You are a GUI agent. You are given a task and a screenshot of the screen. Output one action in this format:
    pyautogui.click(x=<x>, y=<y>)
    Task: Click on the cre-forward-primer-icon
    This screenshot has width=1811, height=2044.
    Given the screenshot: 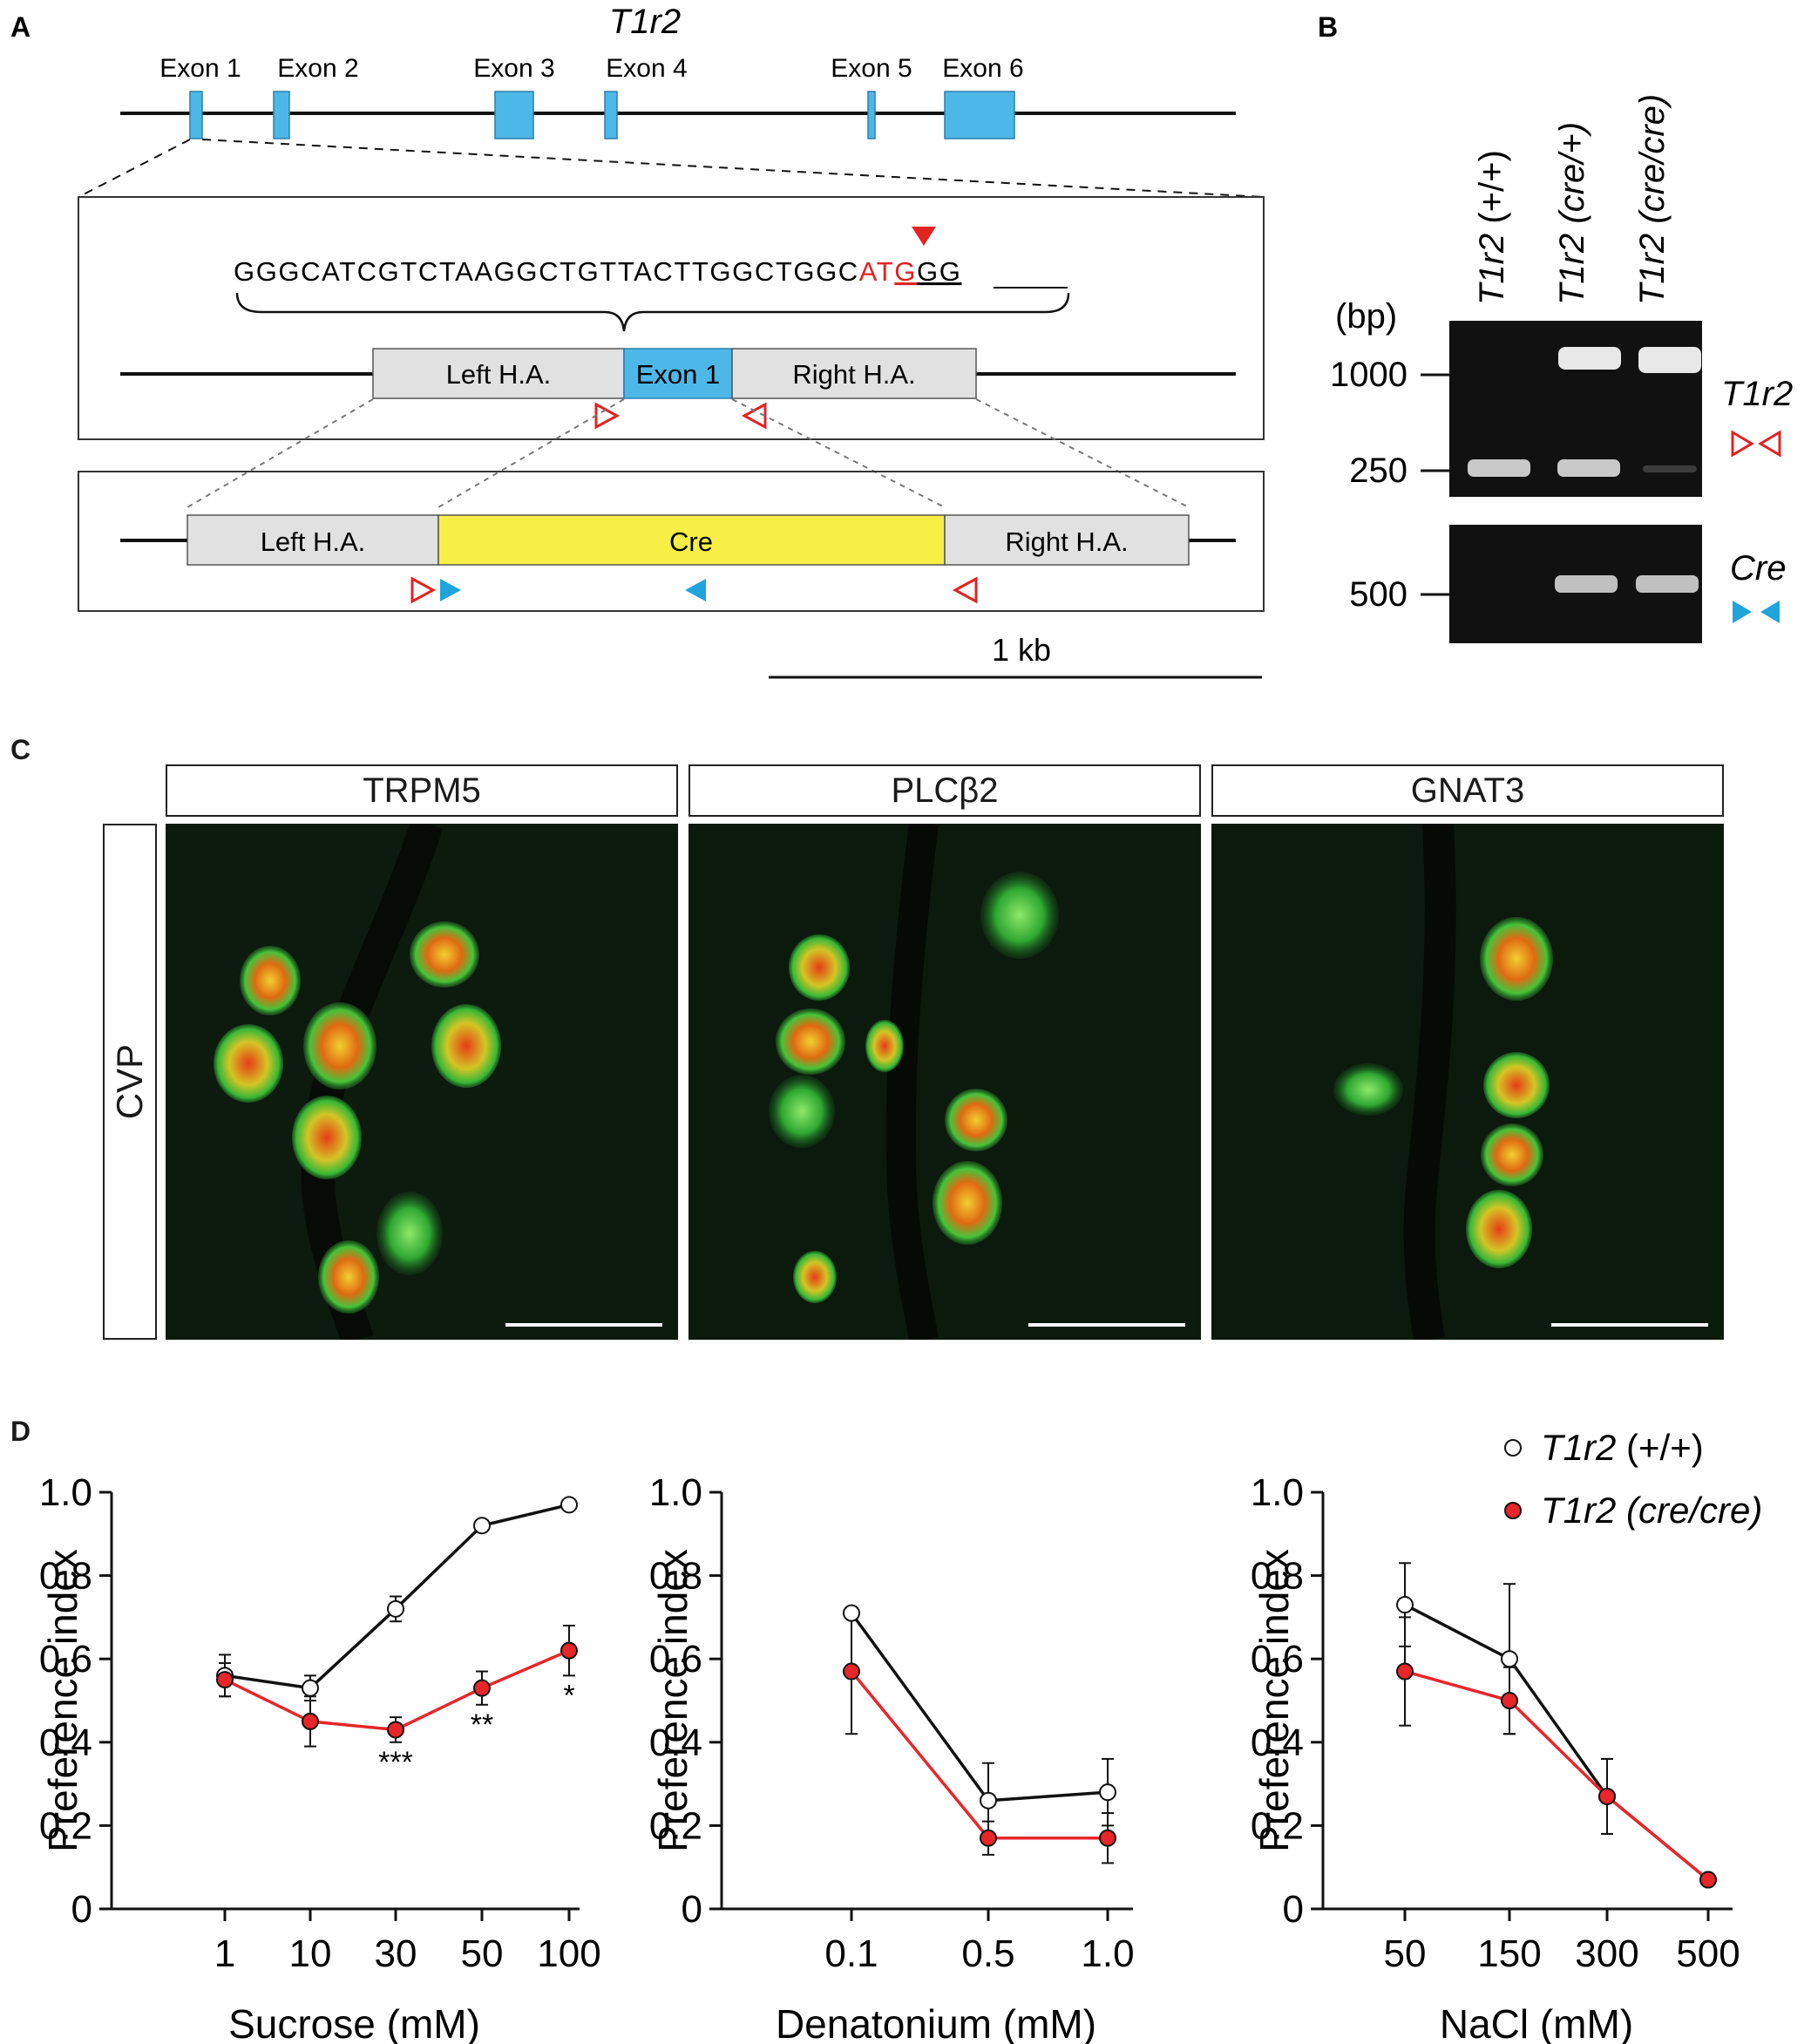 What is the action you would take?
    pyautogui.click(x=1742, y=612)
    